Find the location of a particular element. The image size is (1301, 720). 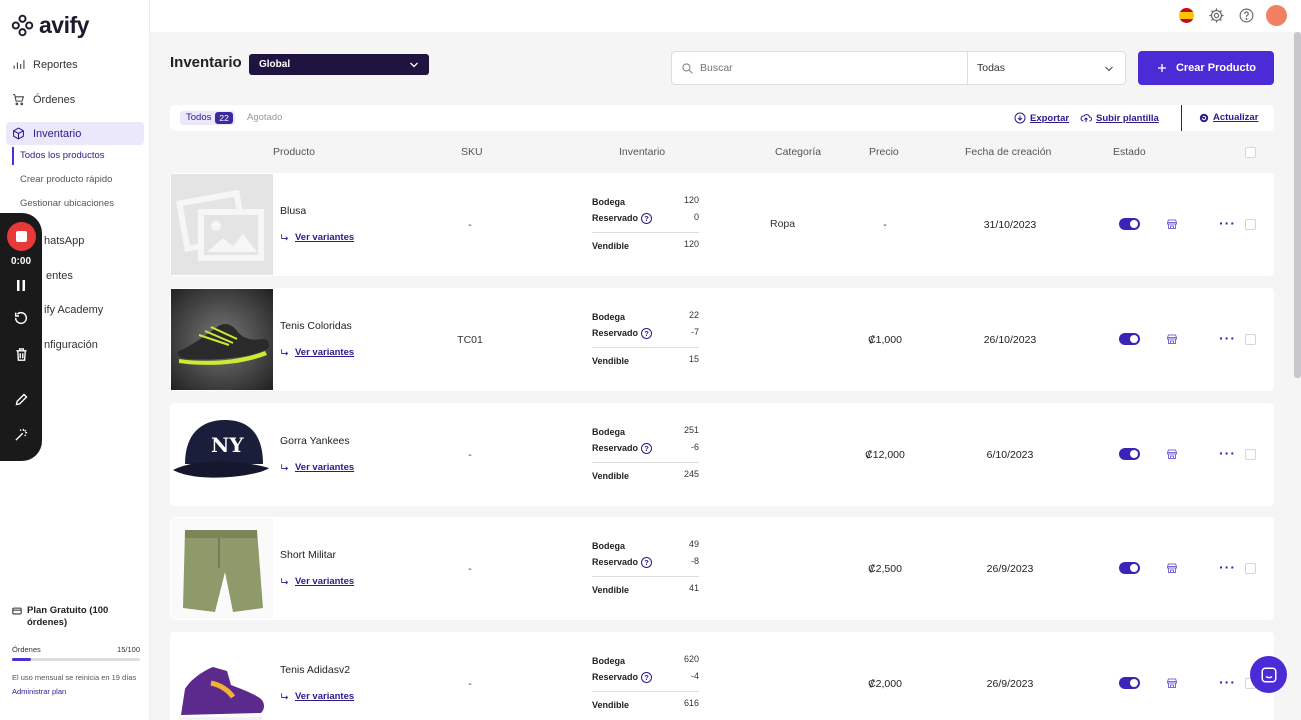

divider is located at coordinates (1181, 118).